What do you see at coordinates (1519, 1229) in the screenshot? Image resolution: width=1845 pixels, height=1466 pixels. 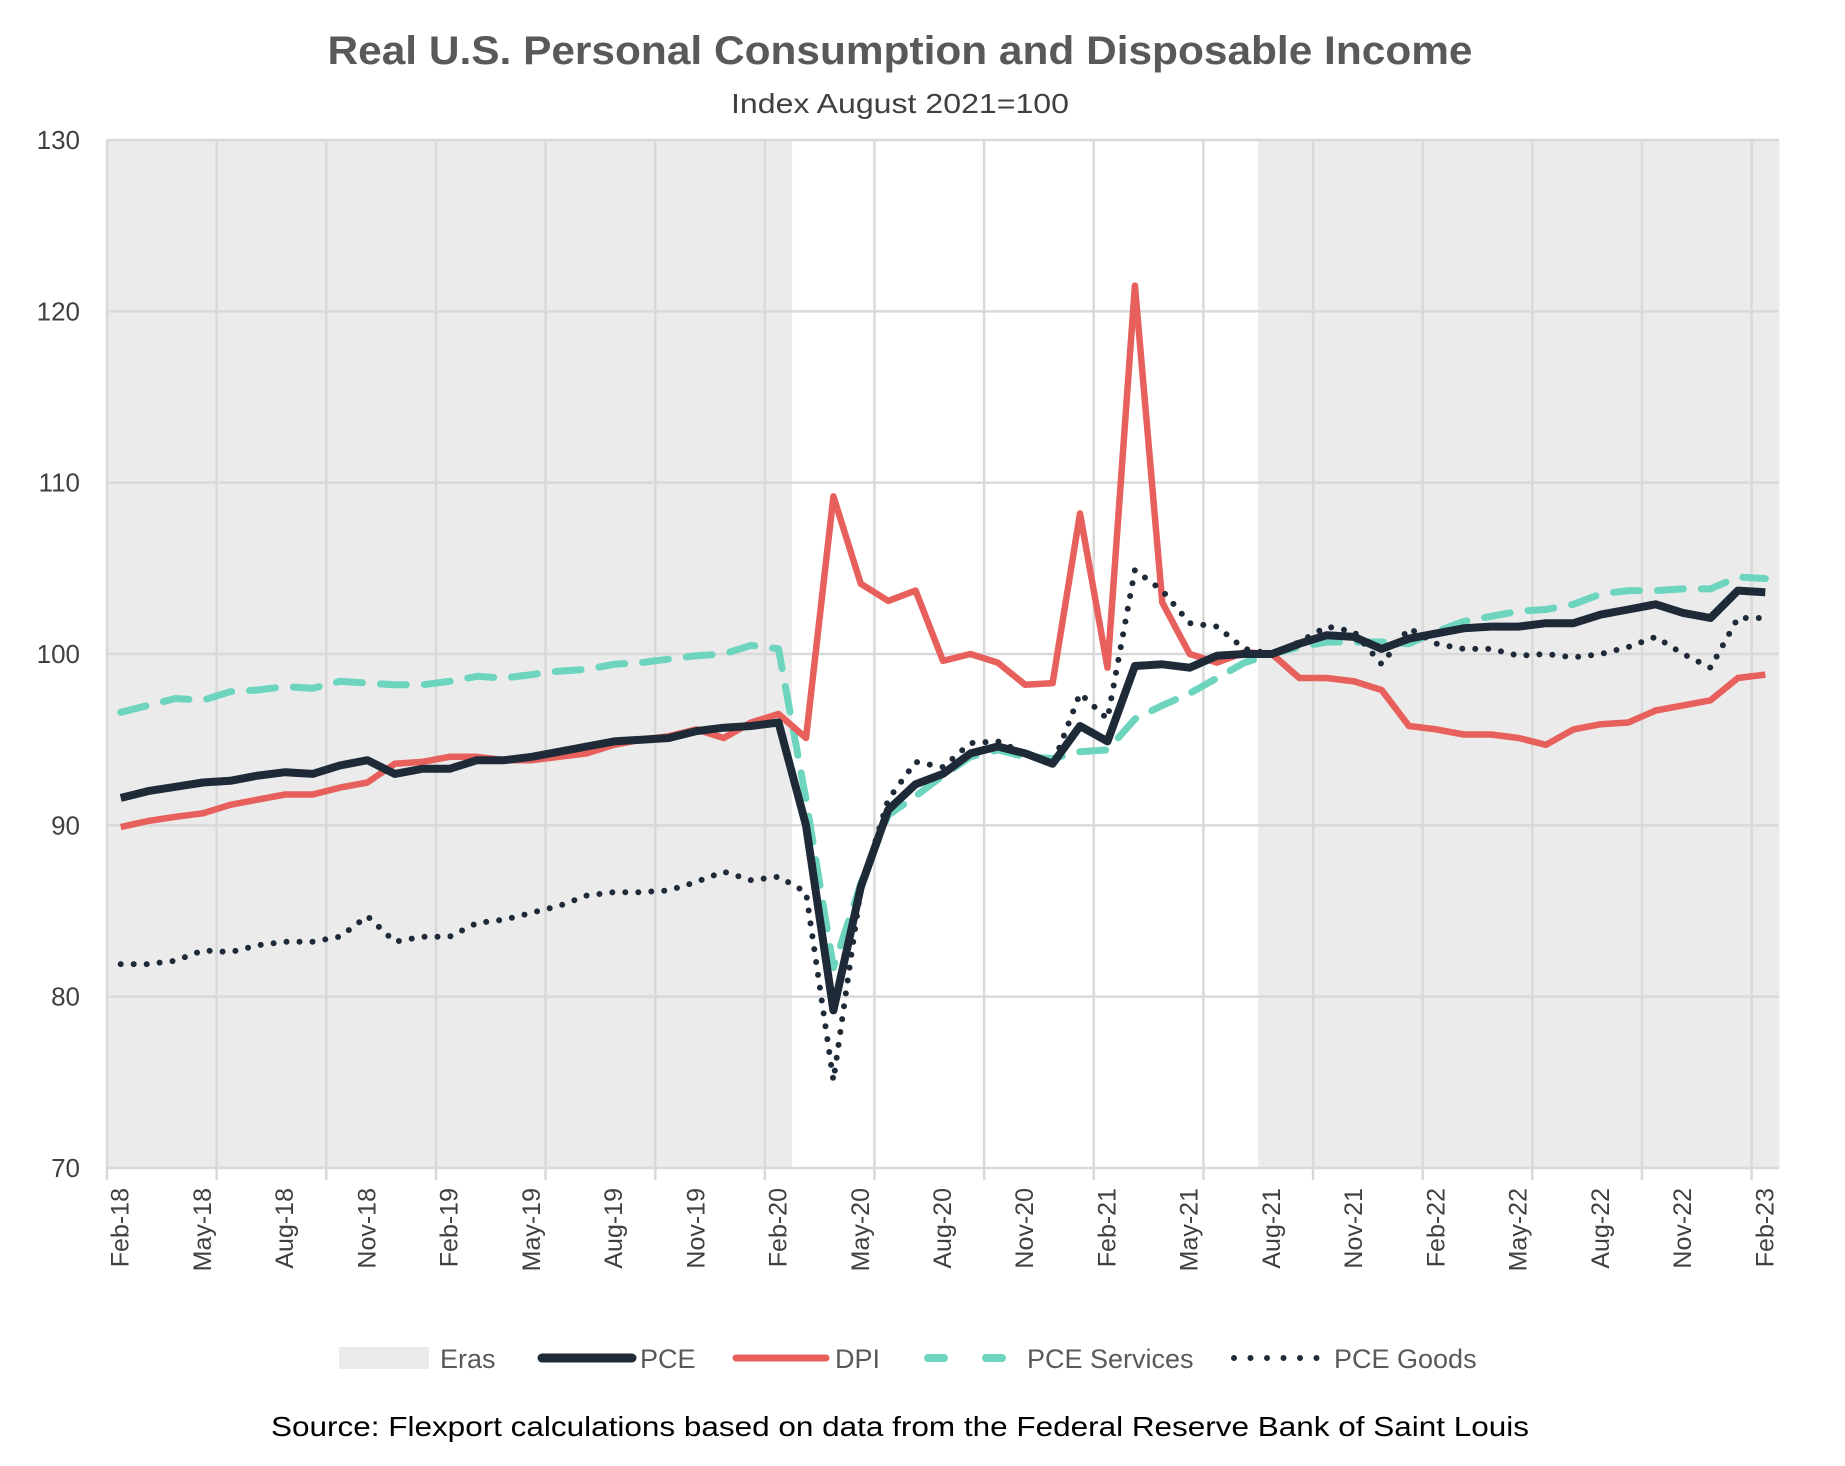 I see `x-tick-label: May-22` at bounding box center [1519, 1229].